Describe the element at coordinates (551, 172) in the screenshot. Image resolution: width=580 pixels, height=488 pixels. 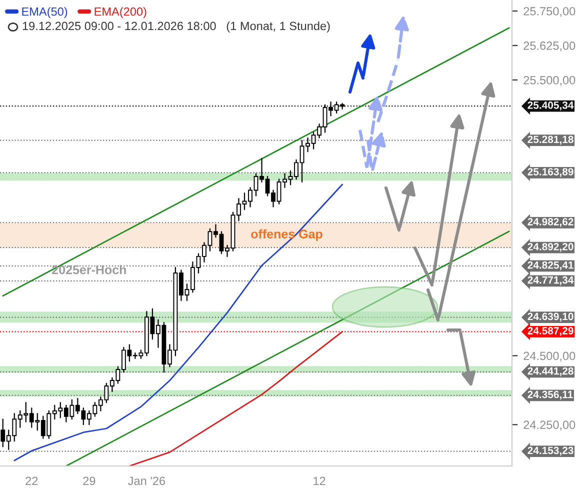
I see `ref-line-label: 25.163,89` at that location.